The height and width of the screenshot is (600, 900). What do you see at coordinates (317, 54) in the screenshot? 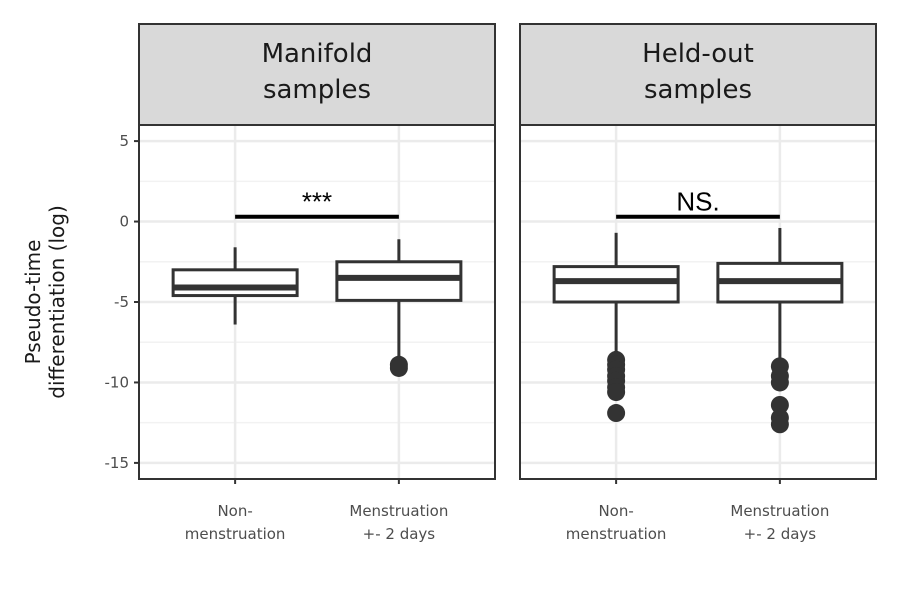
I see `facet-strip-label: Manifold` at bounding box center [317, 54].